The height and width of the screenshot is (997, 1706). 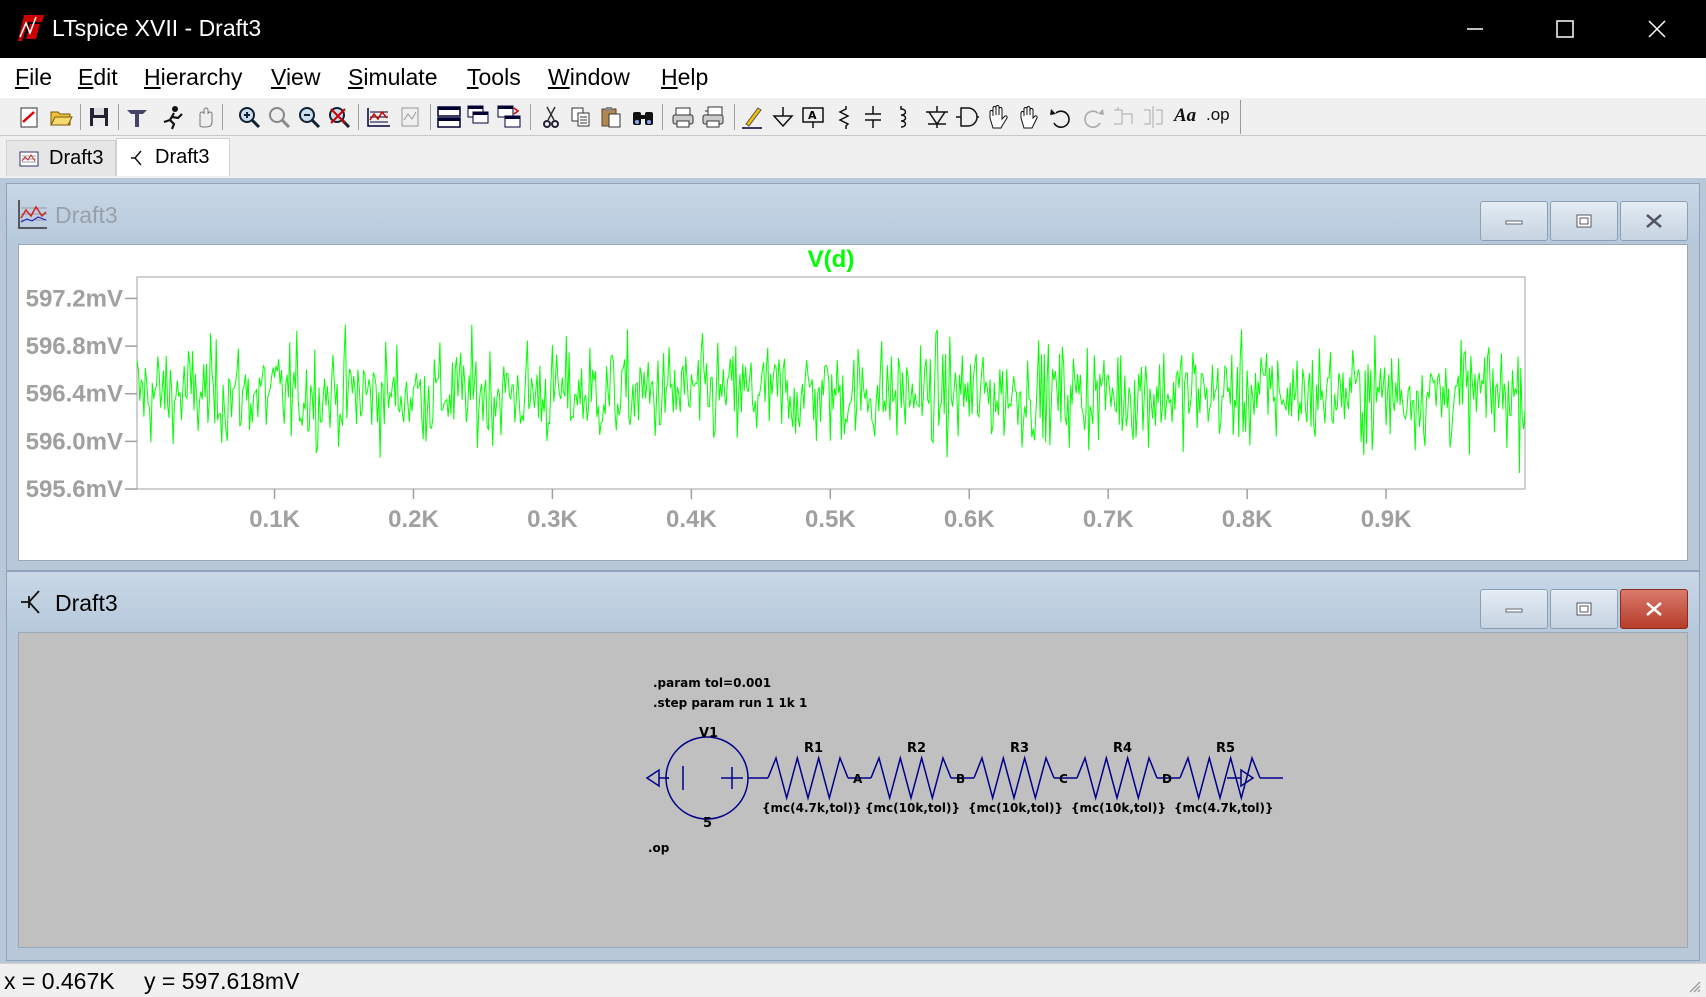 I want to click on resistor-name: R4, so click(x=1122, y=748).